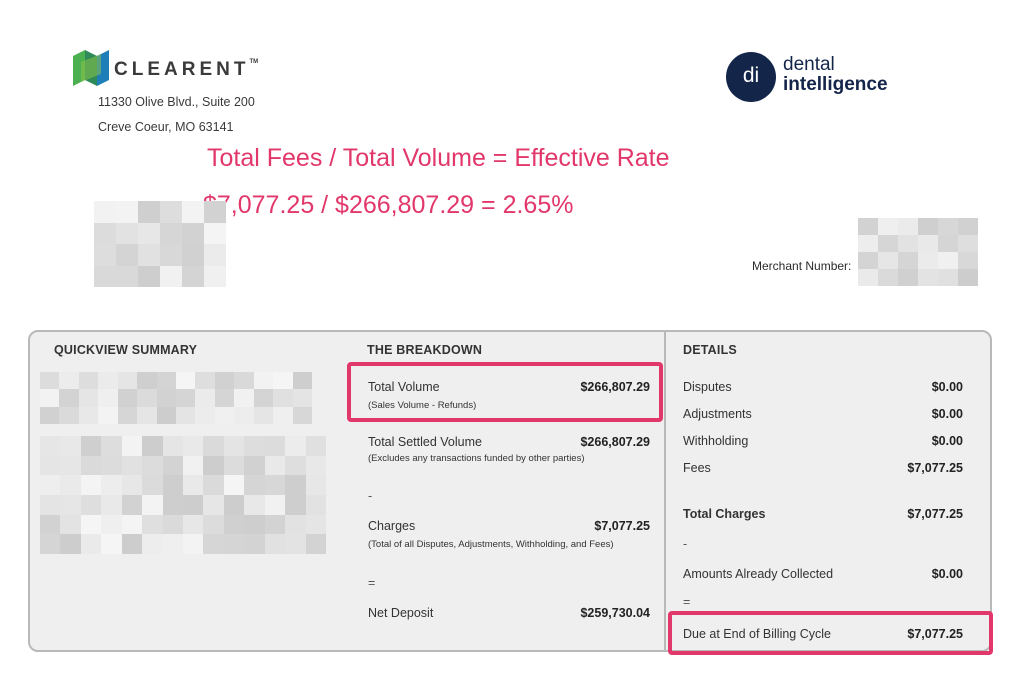 The height and width of the screenshot is (673, 1024). Describe the element at coordinates (392, 526) in the screenshot. I see `charges-label: Charges` at that location.